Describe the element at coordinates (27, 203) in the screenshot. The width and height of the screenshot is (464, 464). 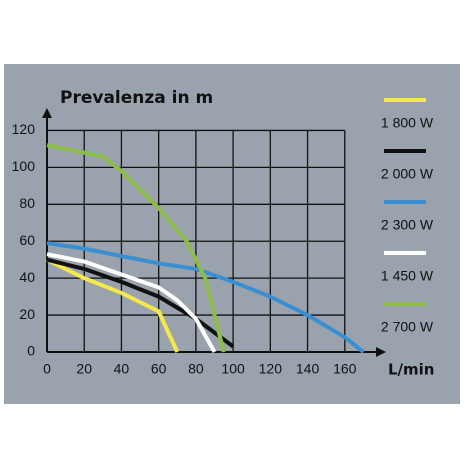
I see `y-tick-label: 80` at that location.